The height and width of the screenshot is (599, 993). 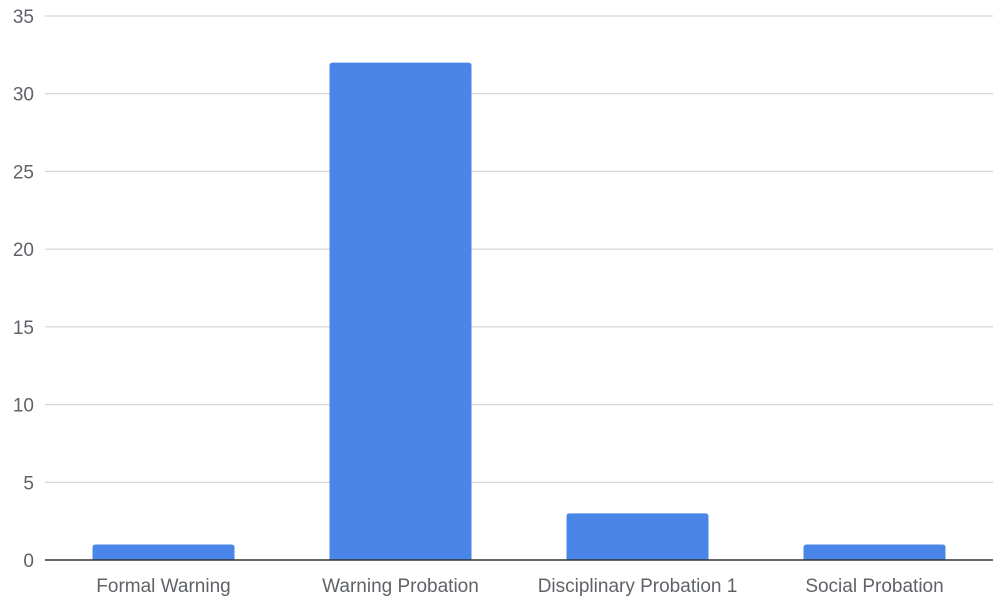 What do you see at coordinates (23, 172) in the screenshot?
I see `y-tick-label: 25` at bounding box center [23, 172].